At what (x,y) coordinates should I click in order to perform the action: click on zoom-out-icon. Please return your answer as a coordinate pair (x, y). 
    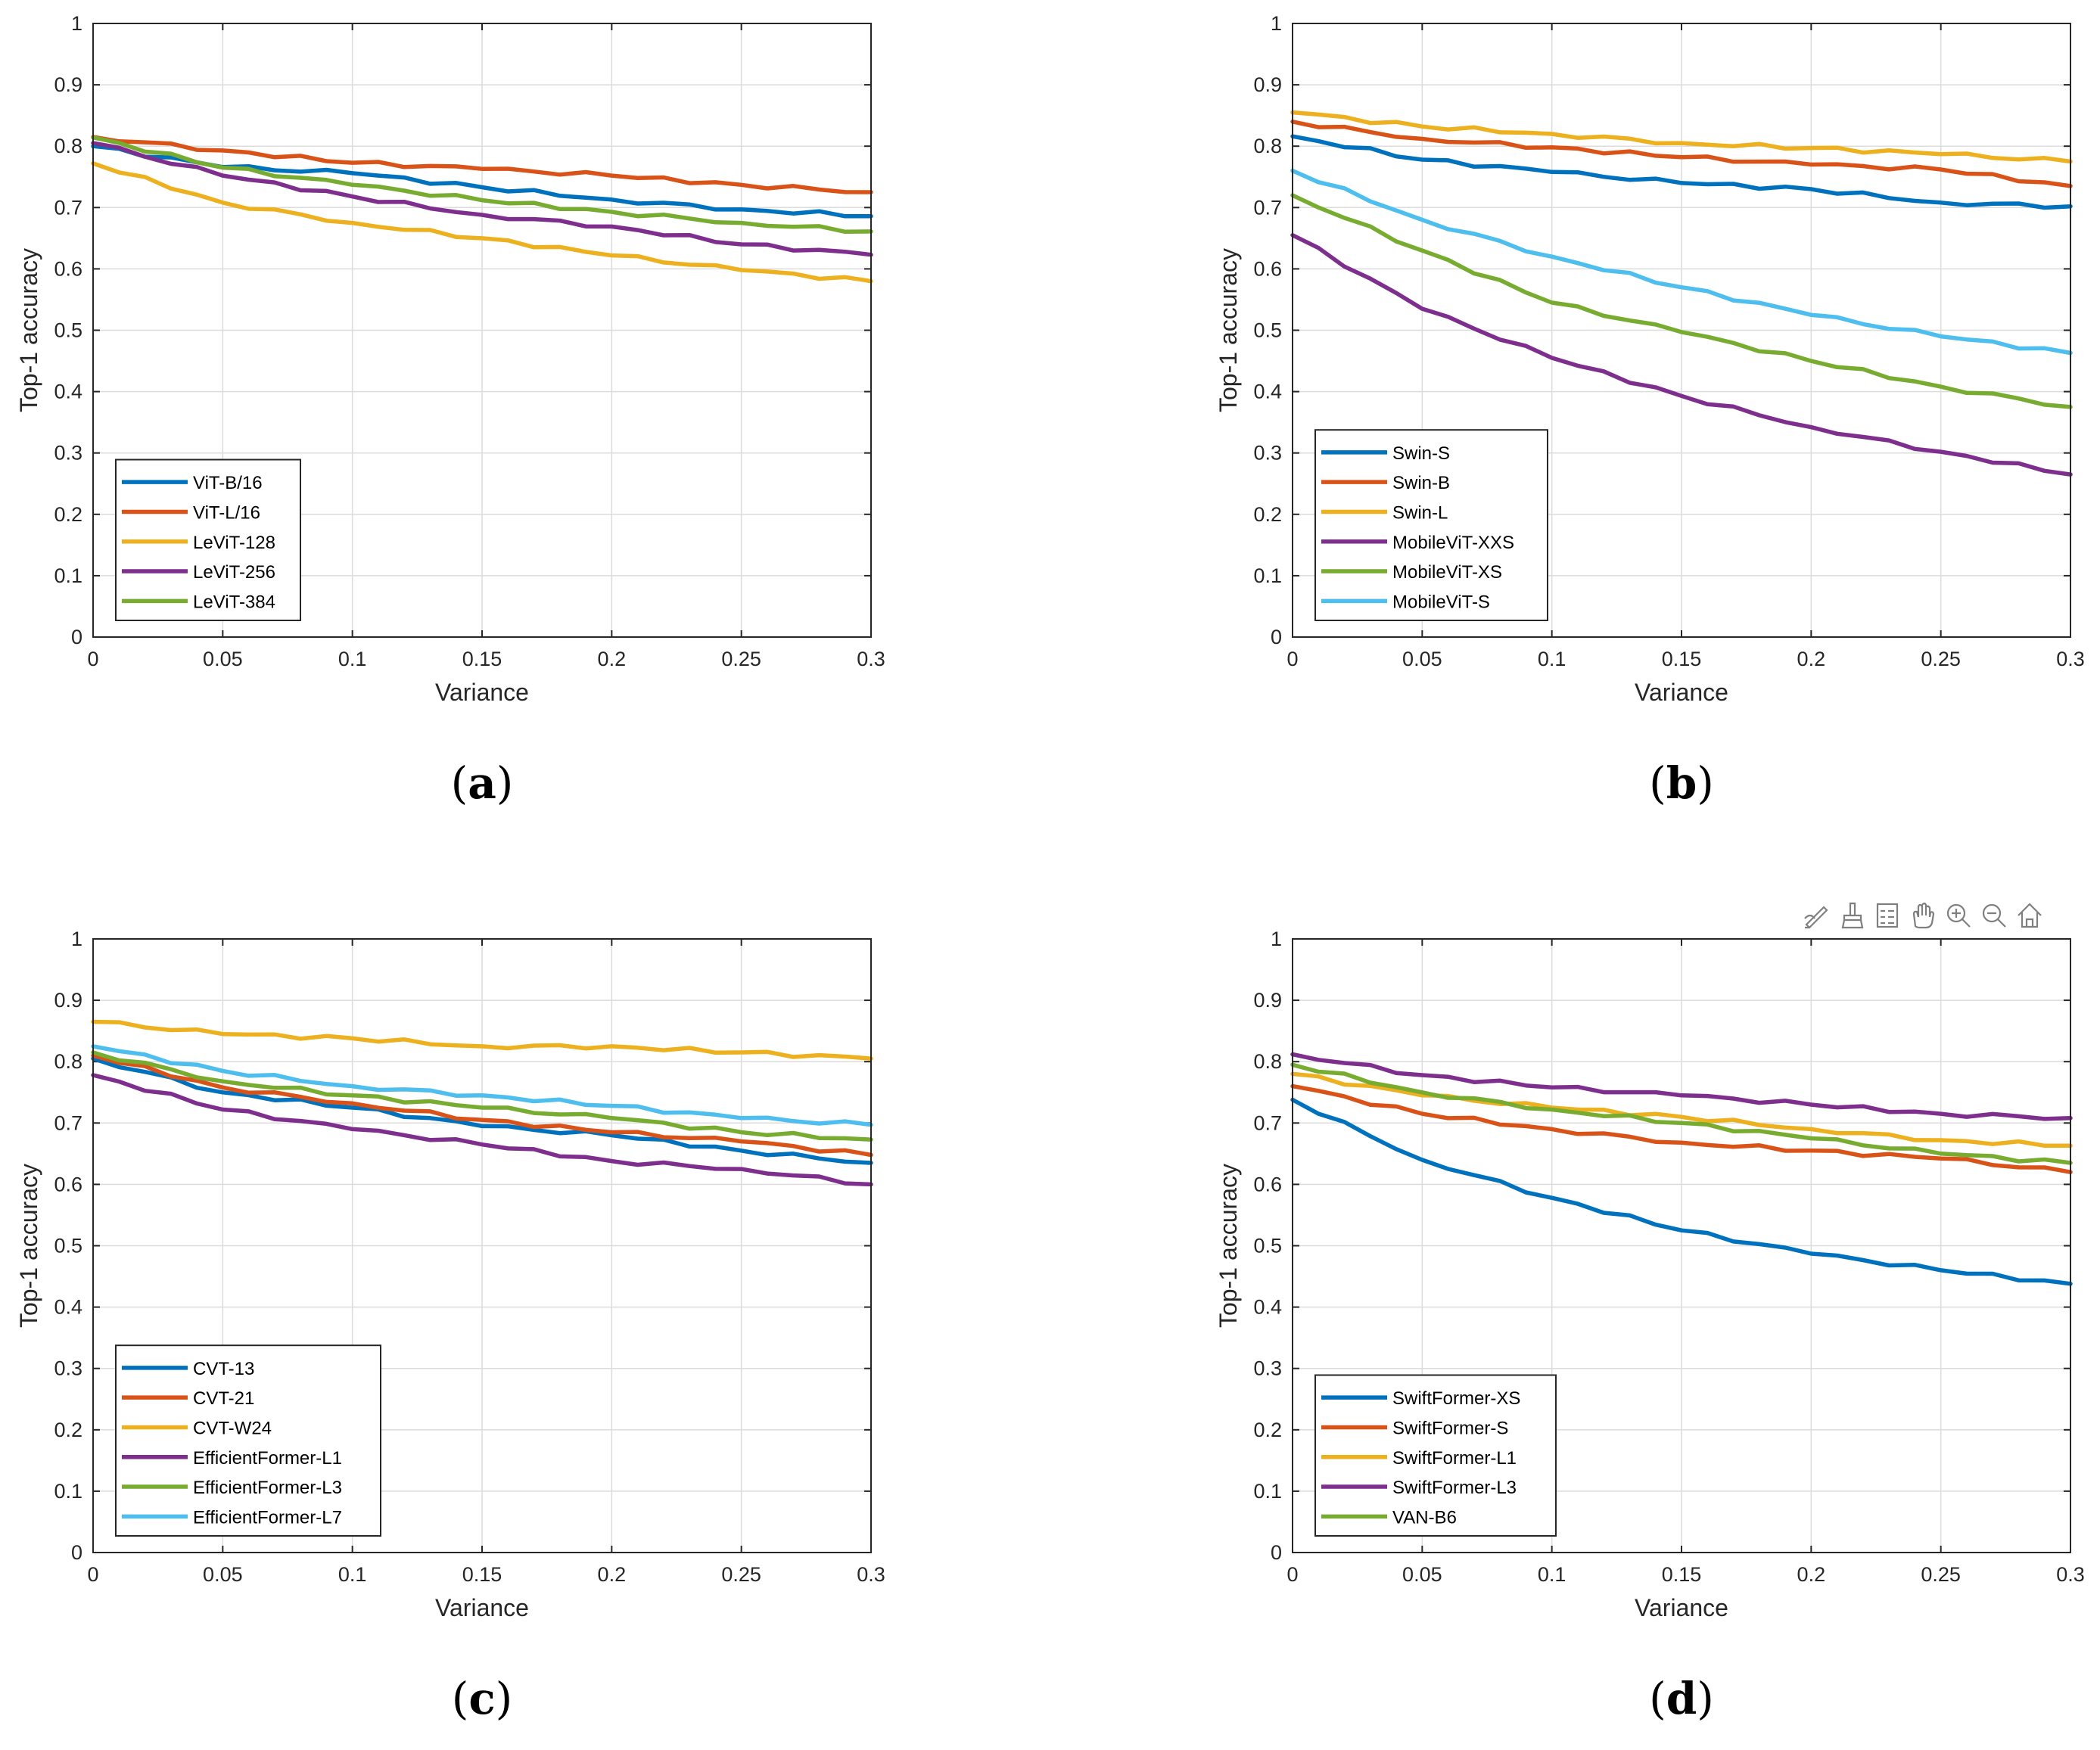
    Looking at the image, I should click on (1994, 915).